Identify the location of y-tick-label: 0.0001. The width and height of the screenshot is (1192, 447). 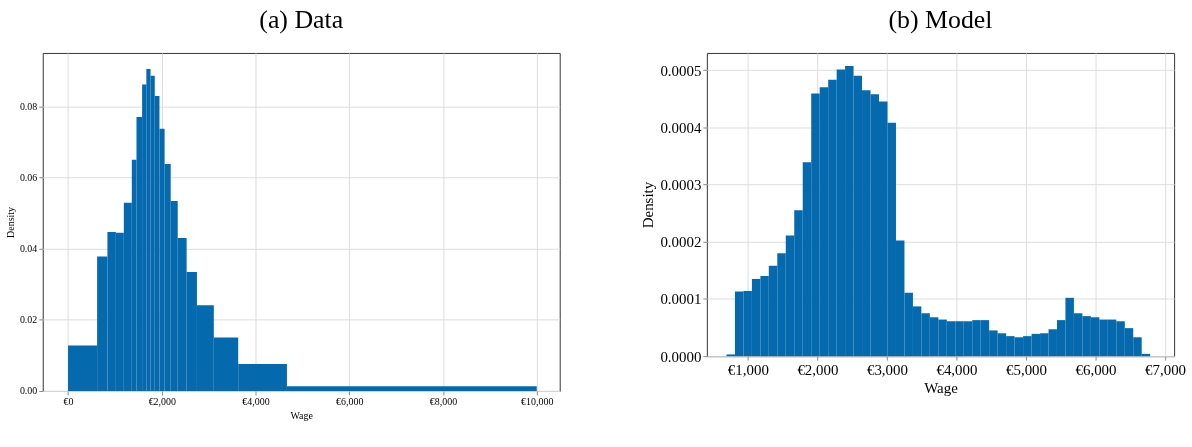
(681, 299).